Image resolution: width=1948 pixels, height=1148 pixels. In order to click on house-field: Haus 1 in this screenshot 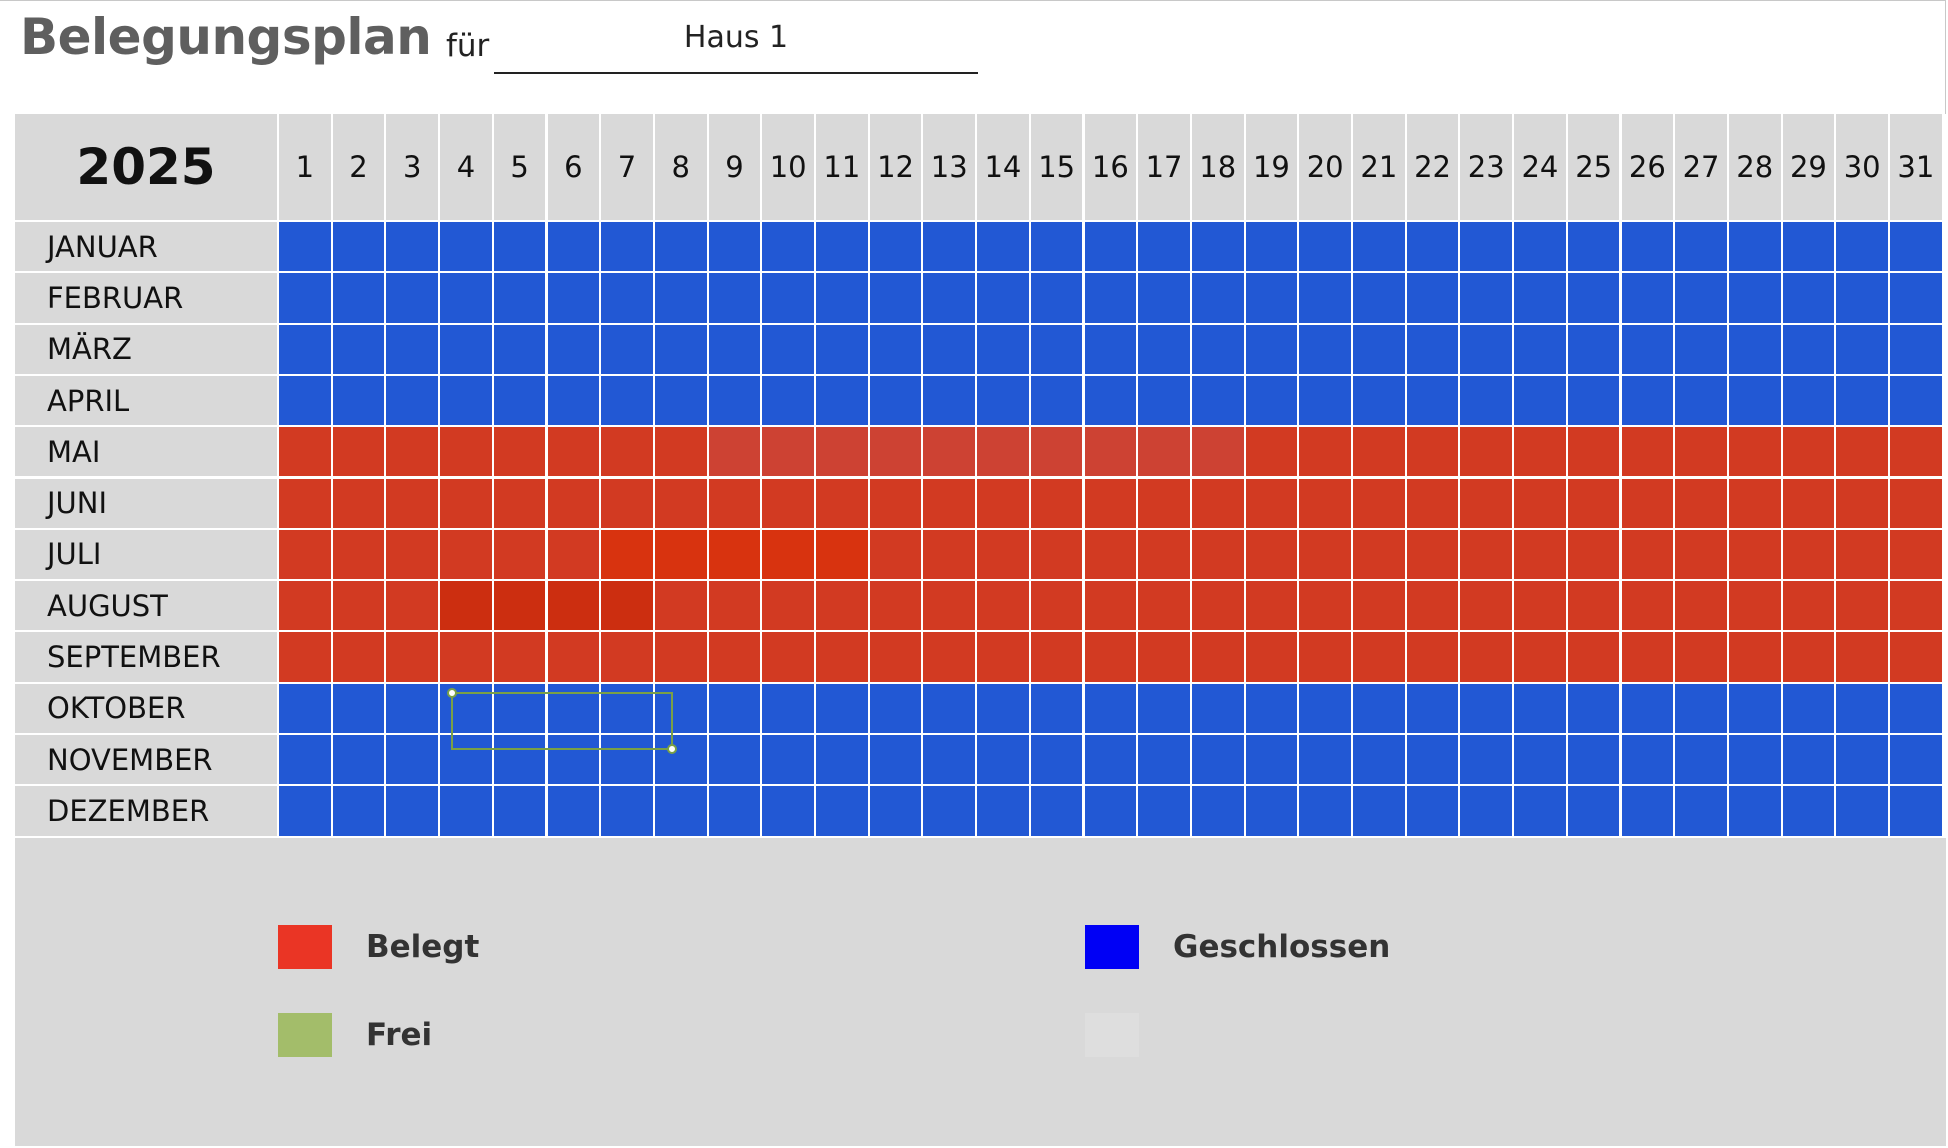, I will do `click(736, 44)`.